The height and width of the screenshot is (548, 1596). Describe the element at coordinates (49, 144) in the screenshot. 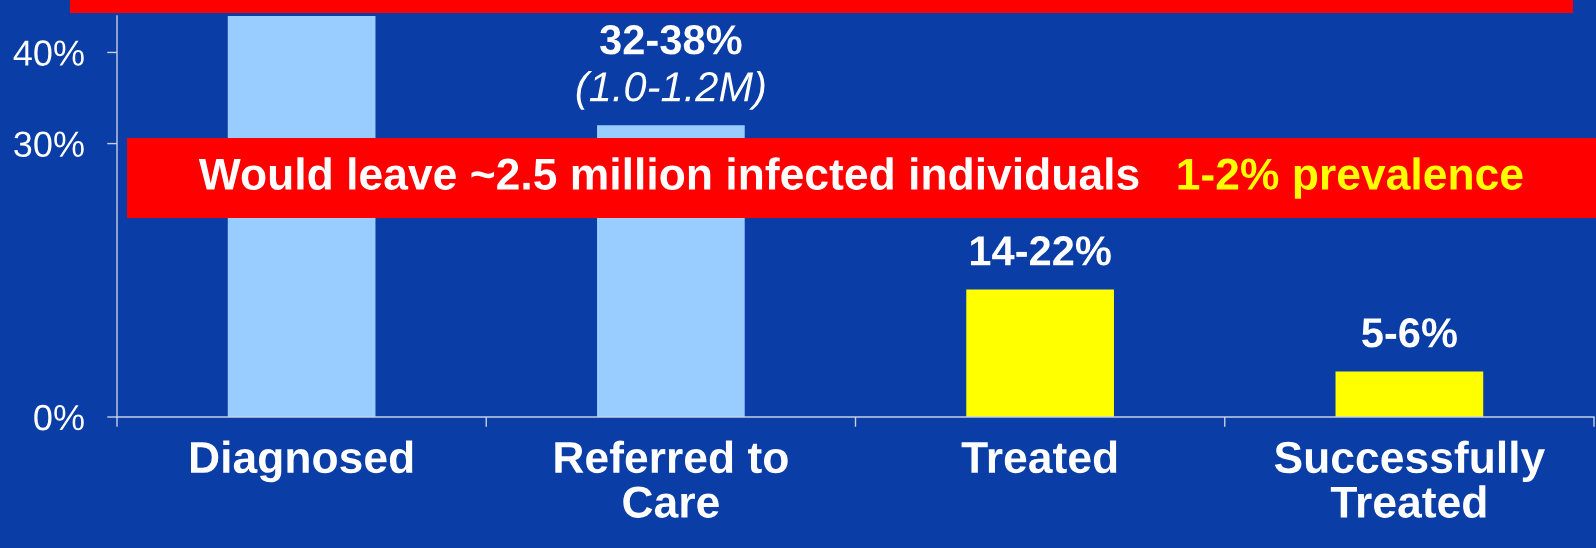

I see `y-tick-label: 30%` at that location.